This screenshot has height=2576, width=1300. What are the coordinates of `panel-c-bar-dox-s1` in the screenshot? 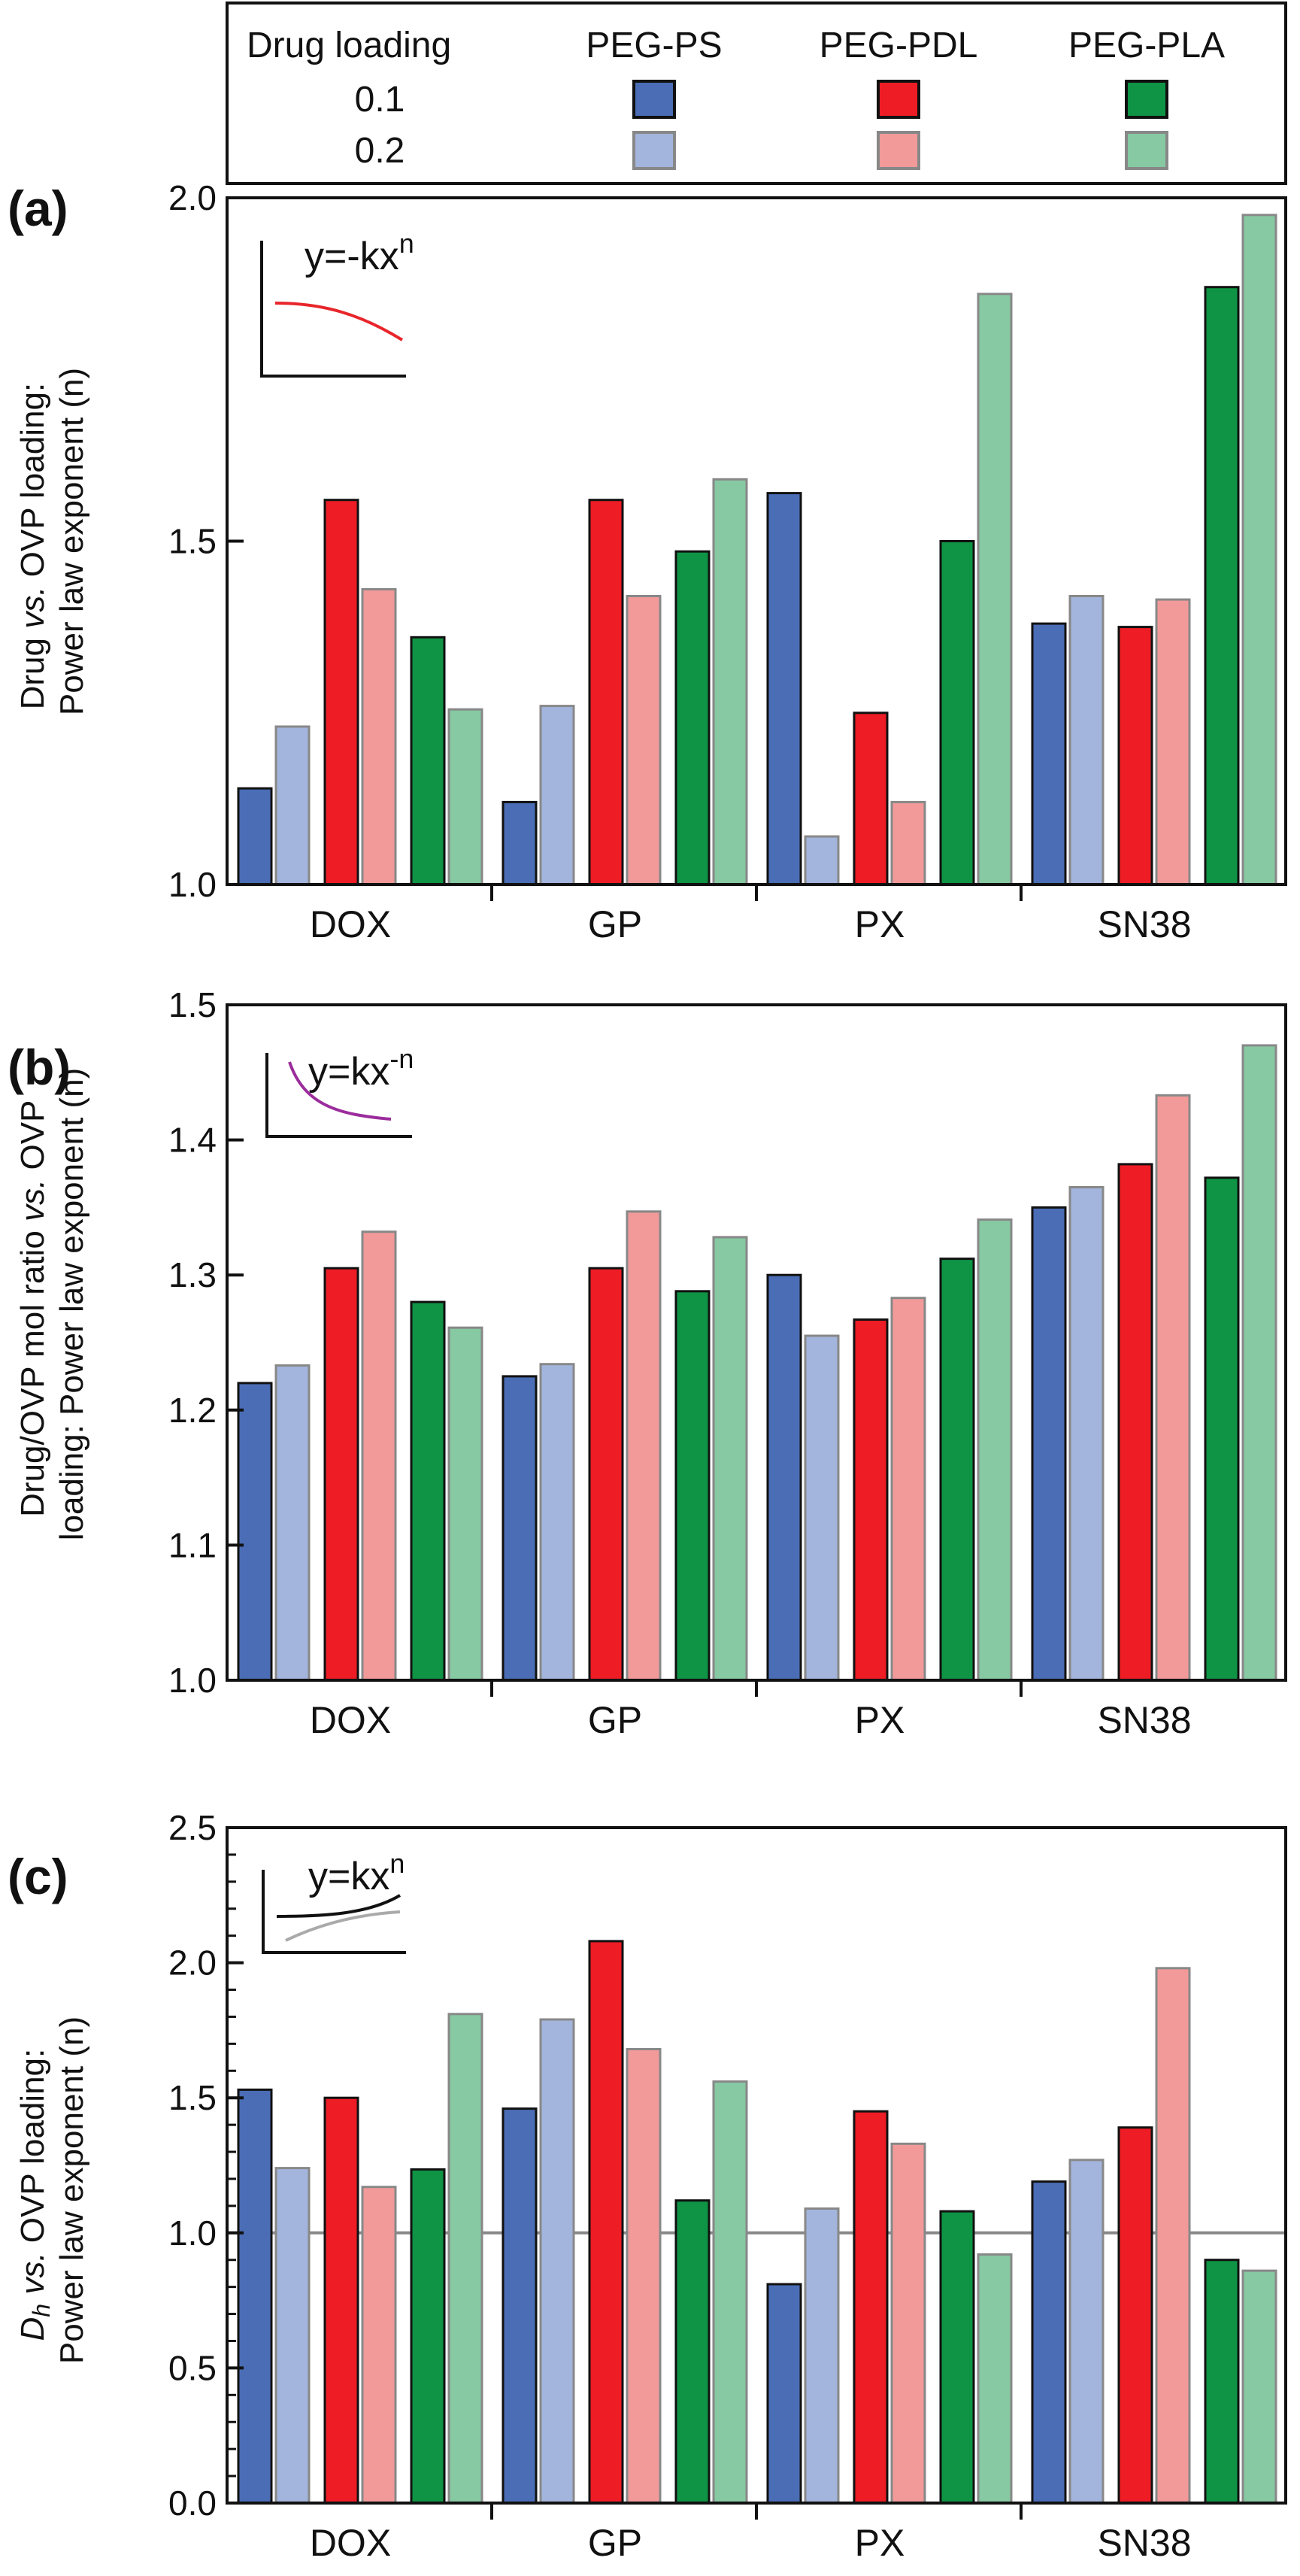 It's located at (292, 2336).